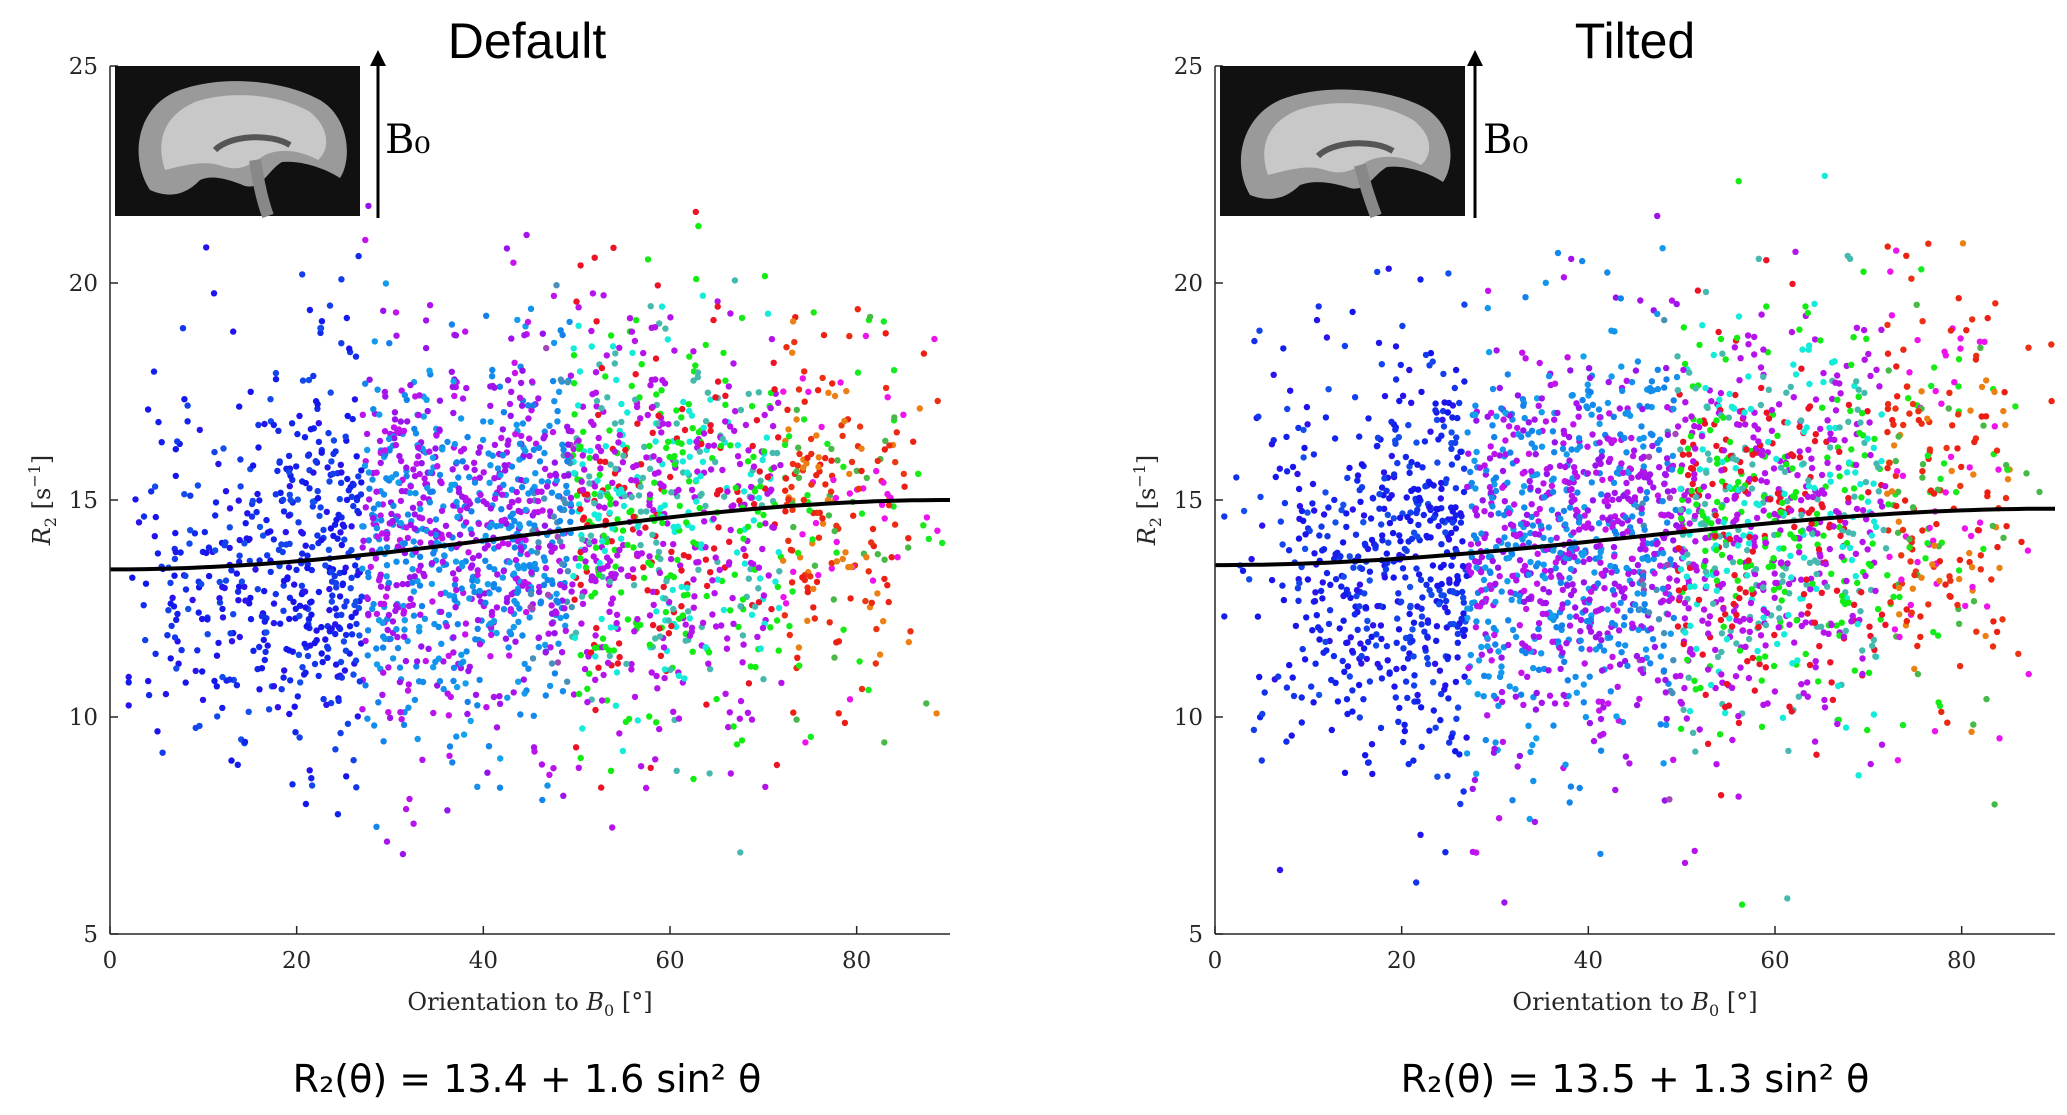  What do you see at coordinates (669, 961) in the screenshot?
I see `x-tick-label: 60` at bounding box center [669, 961].